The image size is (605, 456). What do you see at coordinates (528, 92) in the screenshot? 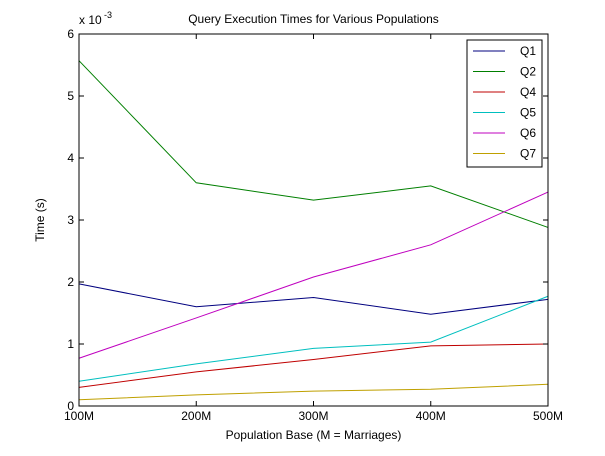
I see `legend-label: Q4` at bounding box center [528, 92].